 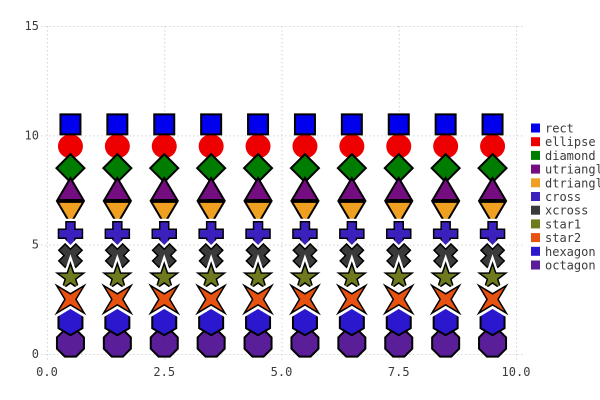 What do you see at coordinates (570, 156) in the screenshot?
I see `legend-label-diamond: diamond` at bounding box center [570, 156].